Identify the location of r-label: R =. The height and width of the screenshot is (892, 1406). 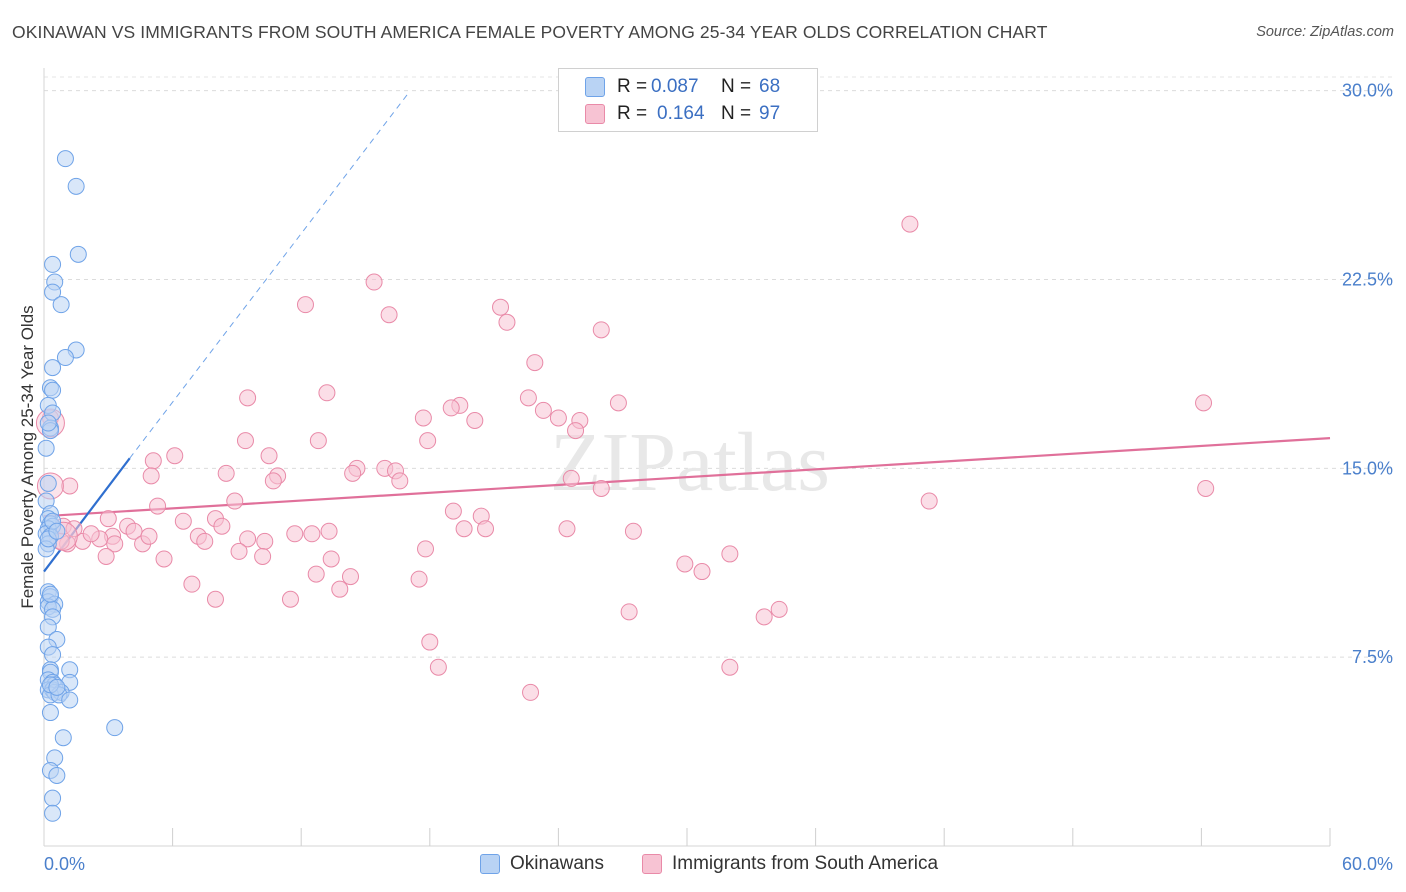
(632, 86).